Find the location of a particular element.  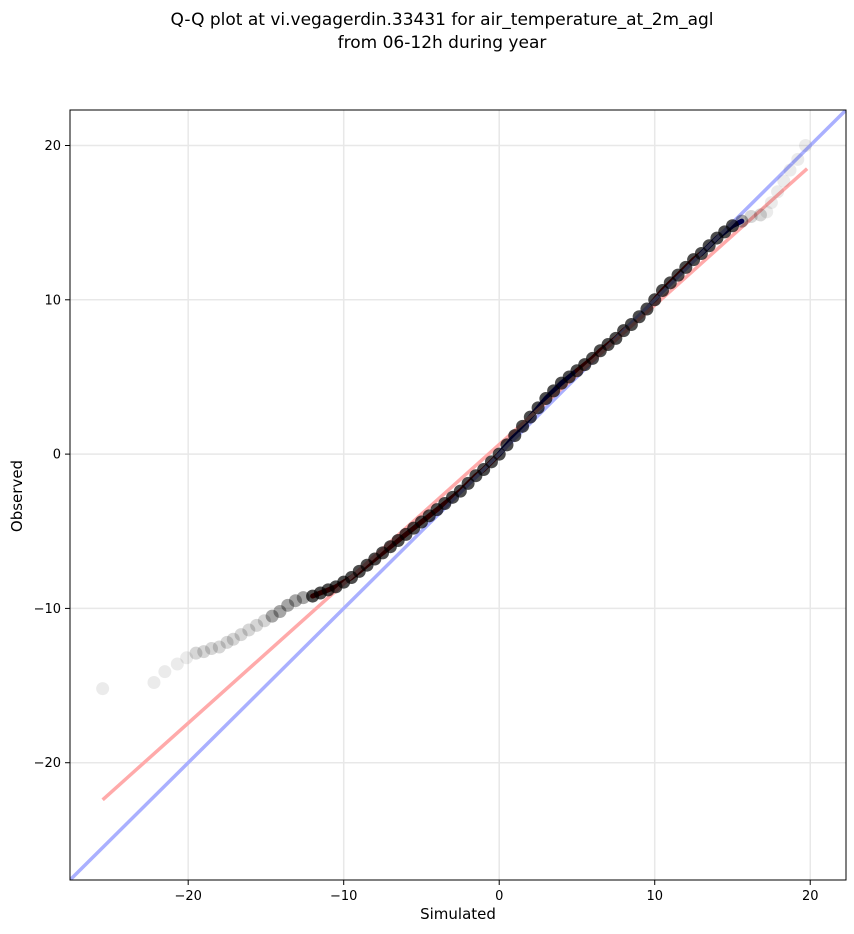

x-axis-ticks: −20 −10 0 10 20 is located at coordinates (496, 892).